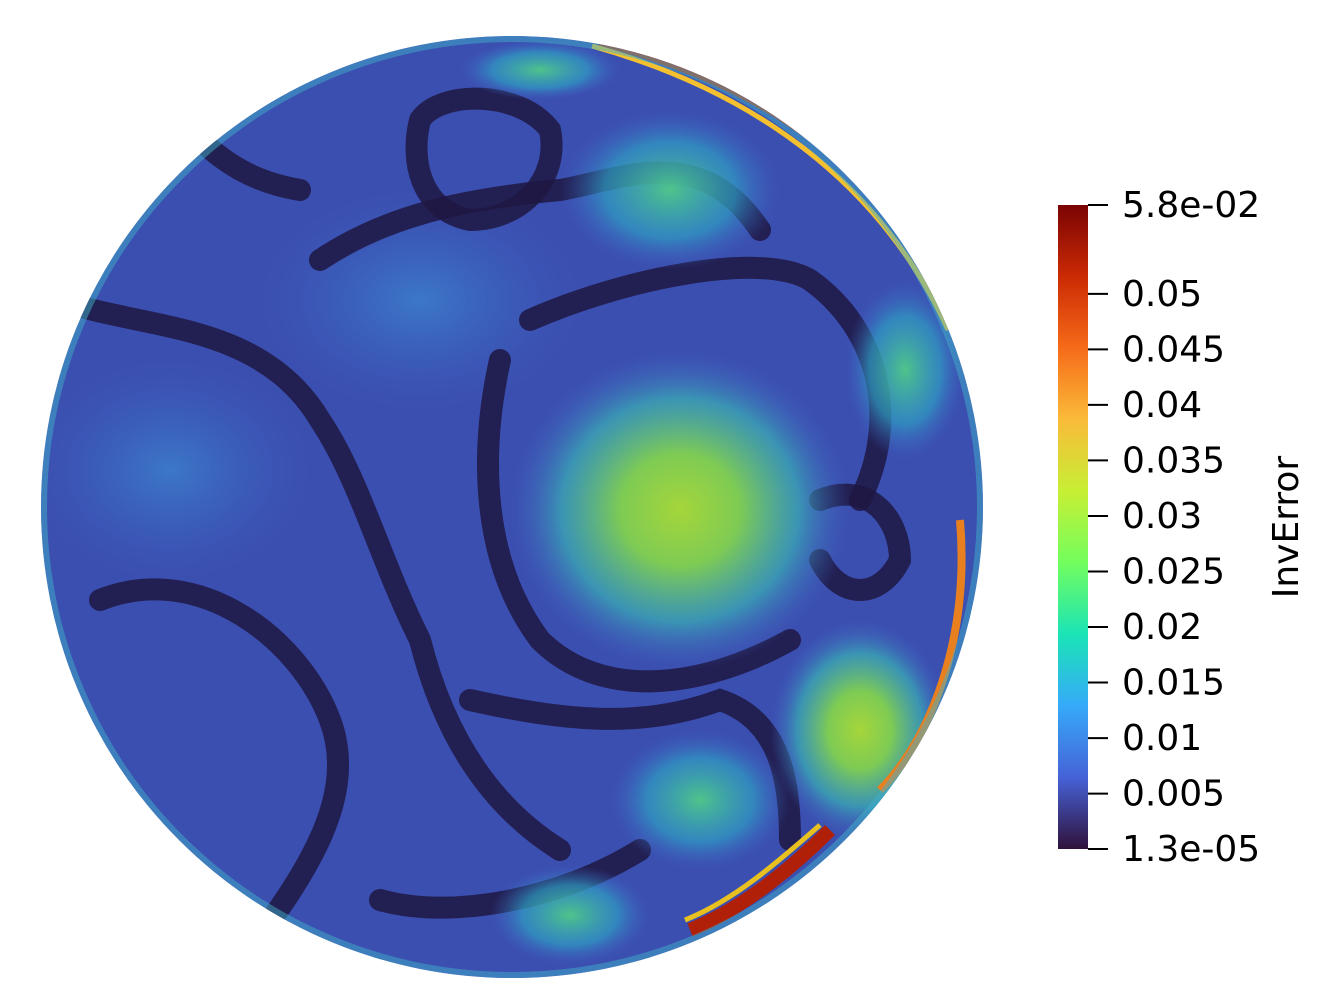 The image size is (1334, 994). Describe the element at coordinates (1173, 683) in the screenshot. I see `colorbar-tick-label: 0.015` at that location.